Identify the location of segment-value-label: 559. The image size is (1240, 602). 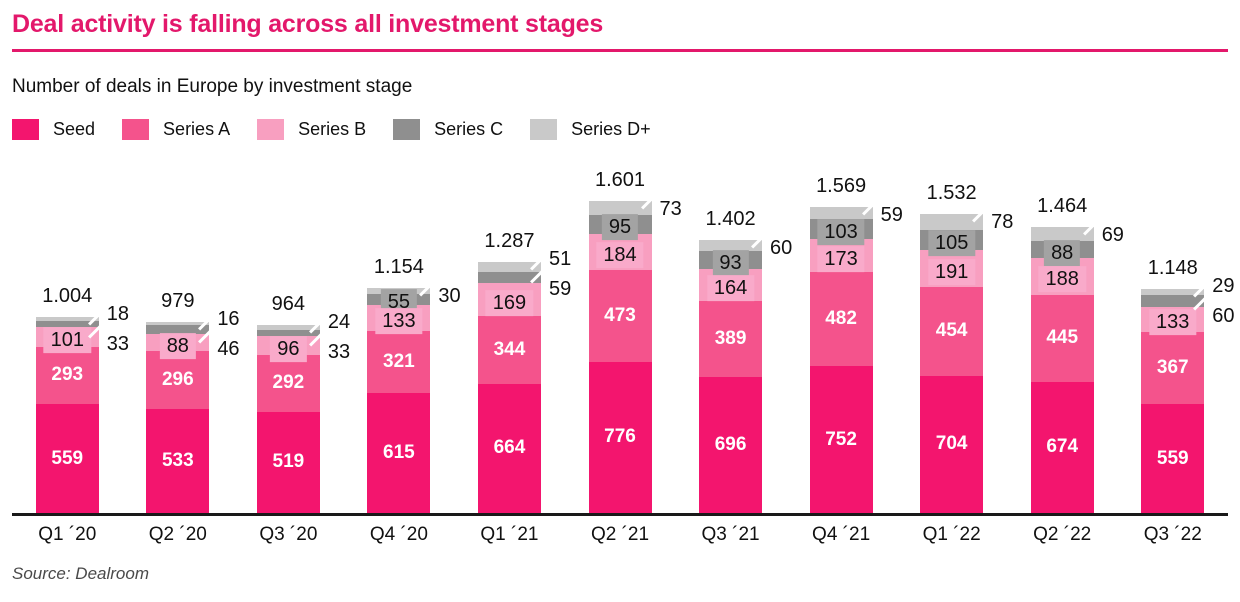
(67, 458).